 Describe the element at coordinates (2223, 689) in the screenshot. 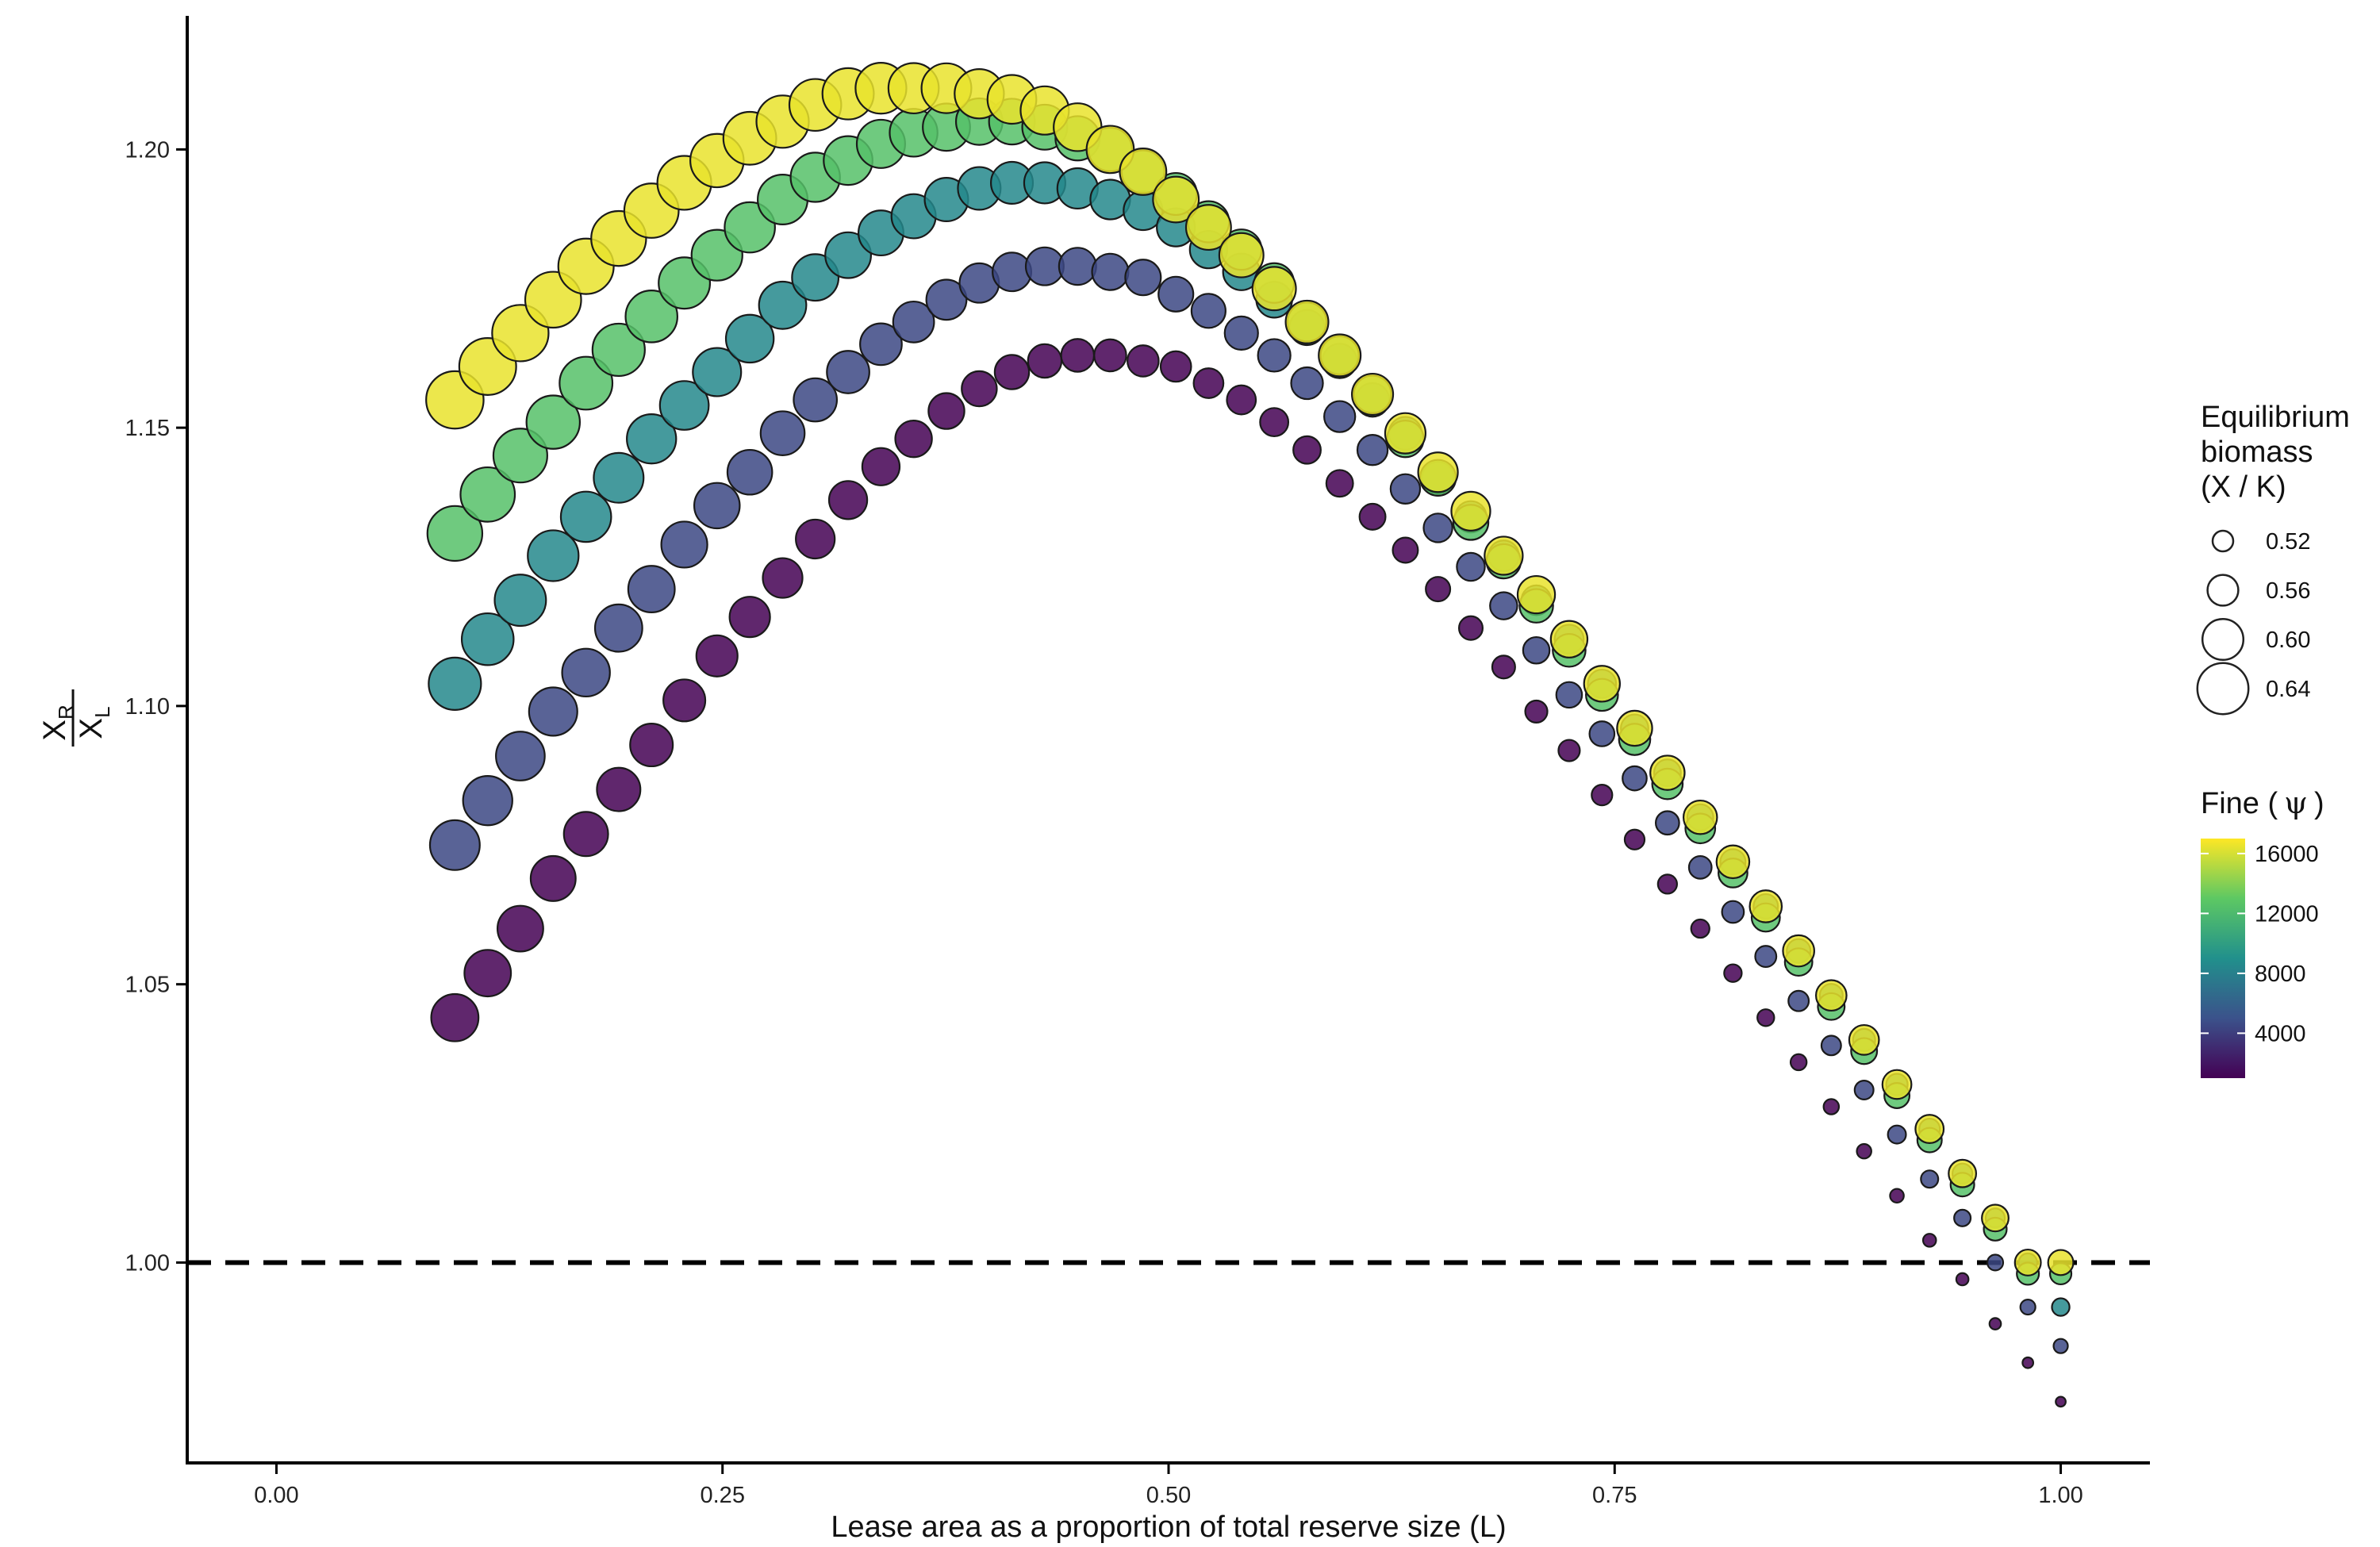

I see `size-legend-key` at that location.